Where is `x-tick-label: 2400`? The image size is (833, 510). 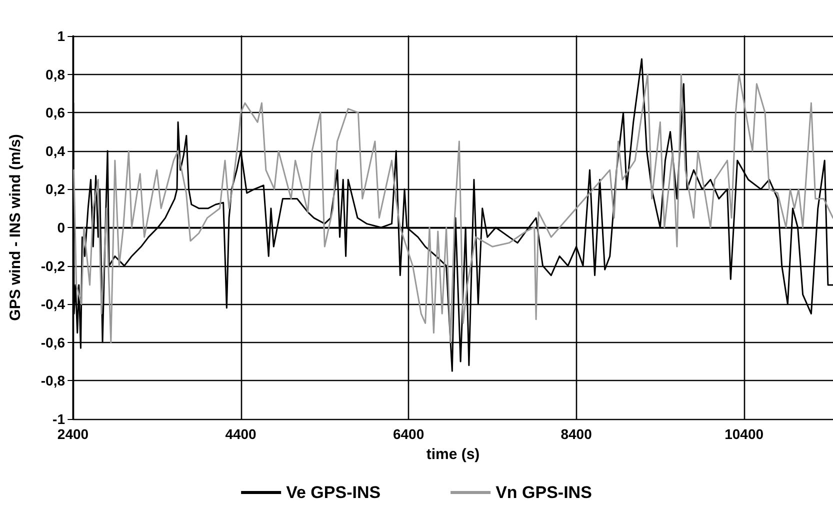
x-tick-label: 2400 is located at coordinates (73, 434).